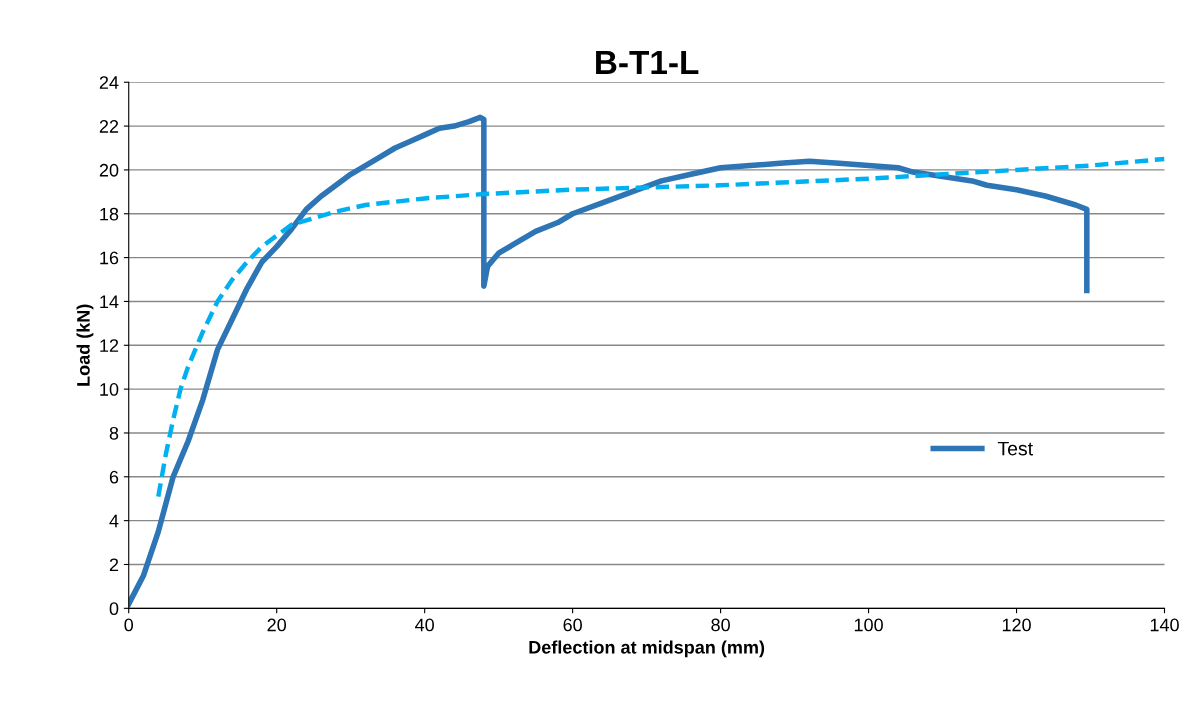 This screenshot has height=709, width=1203. I want to click on x-tick-label: 20, so click(277, 625).